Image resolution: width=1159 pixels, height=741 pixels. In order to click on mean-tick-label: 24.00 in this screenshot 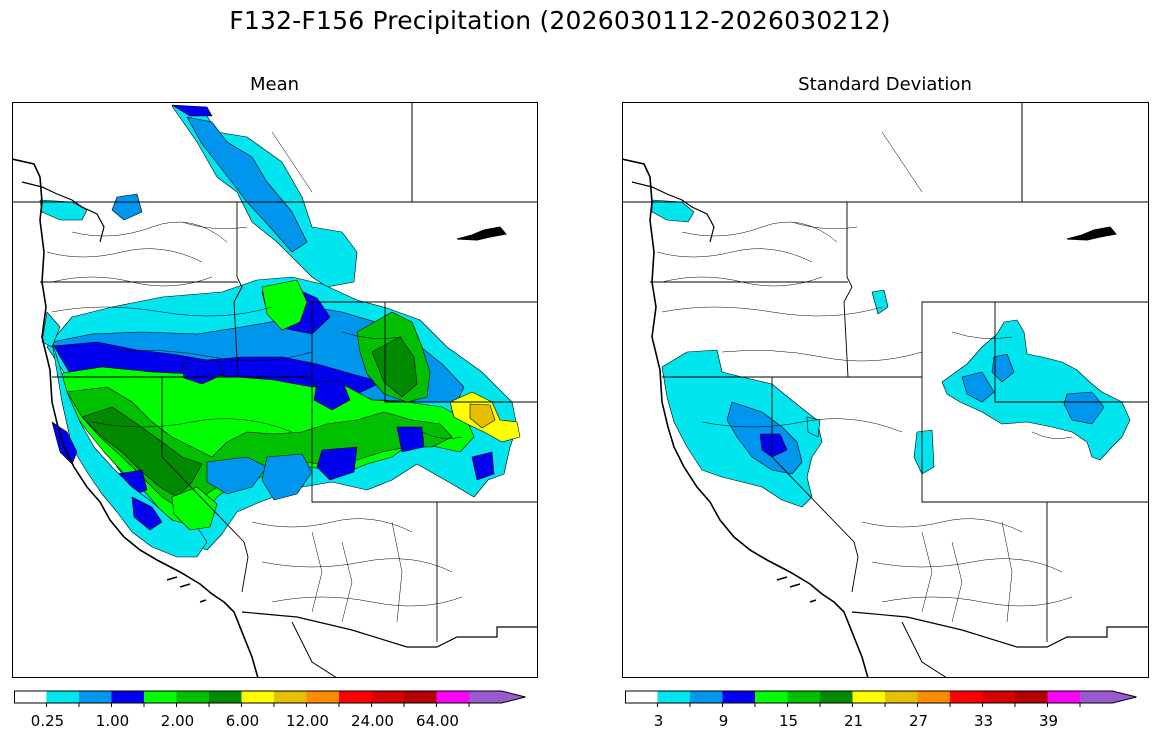, I will do `click(372, 721)`.